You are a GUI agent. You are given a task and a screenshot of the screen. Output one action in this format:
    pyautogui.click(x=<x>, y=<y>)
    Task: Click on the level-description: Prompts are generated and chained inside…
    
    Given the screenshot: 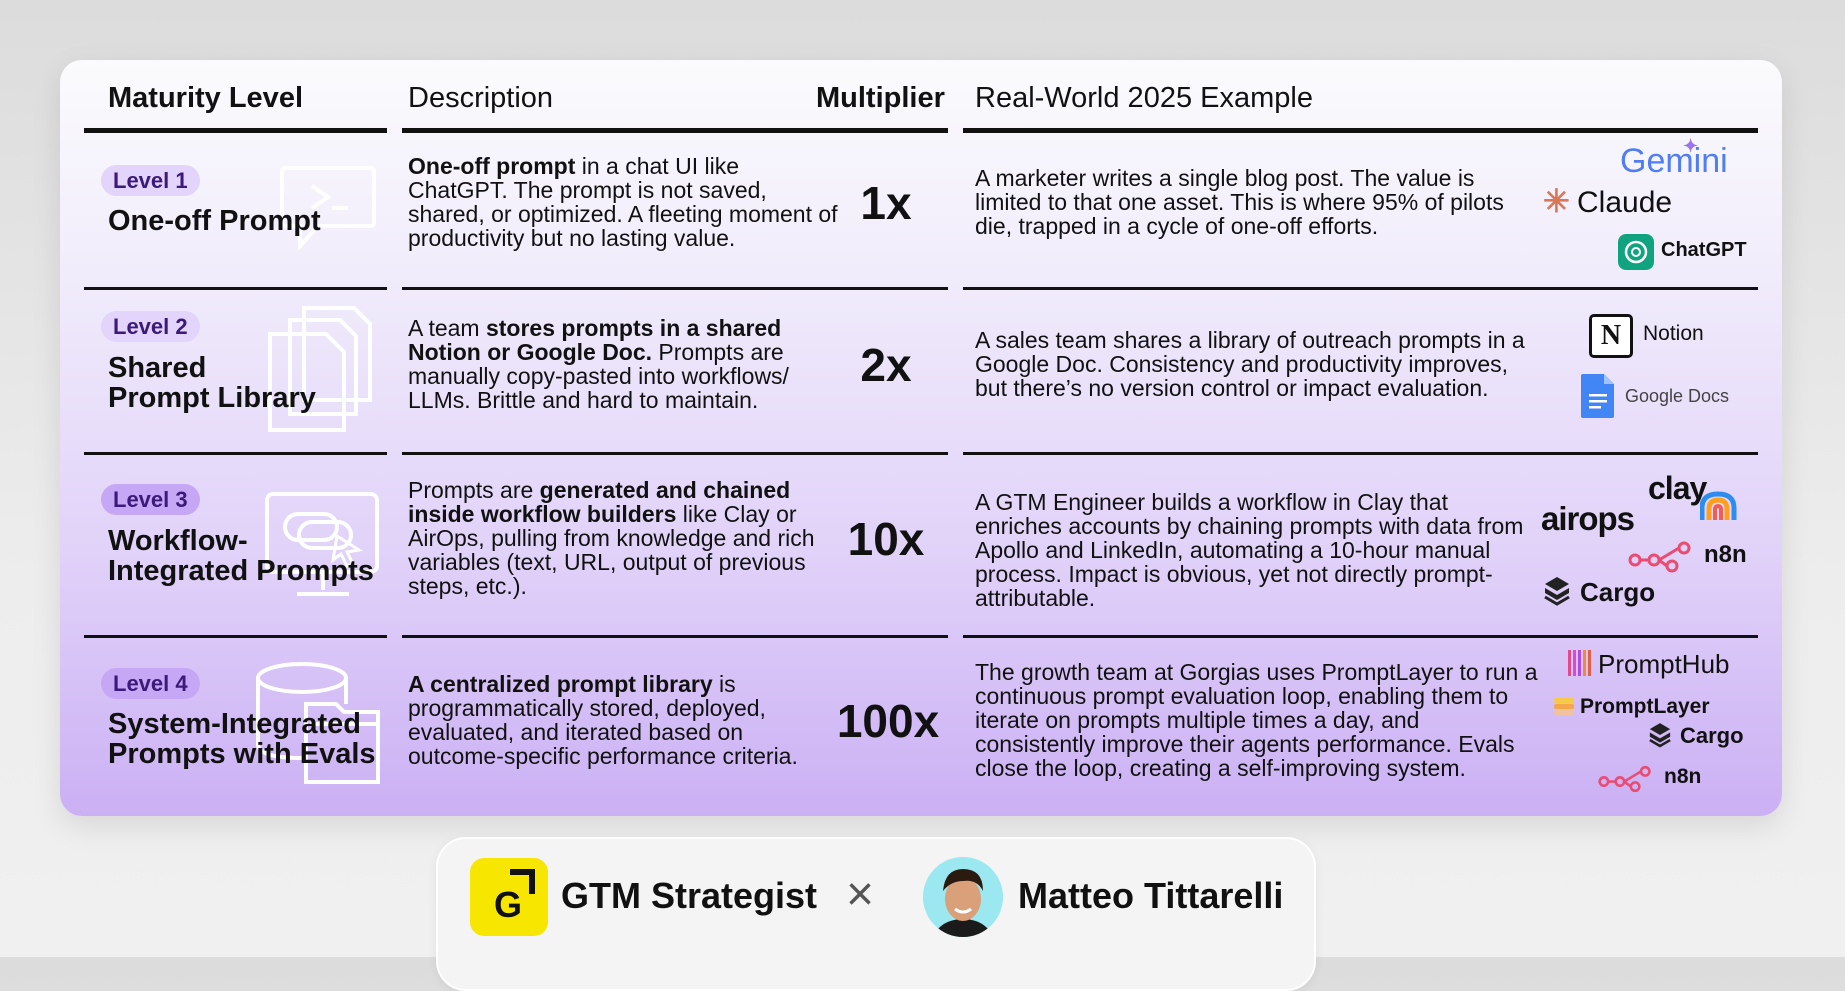 What is the action you would take?
    pyautogui.click(x=623, y=538)
    